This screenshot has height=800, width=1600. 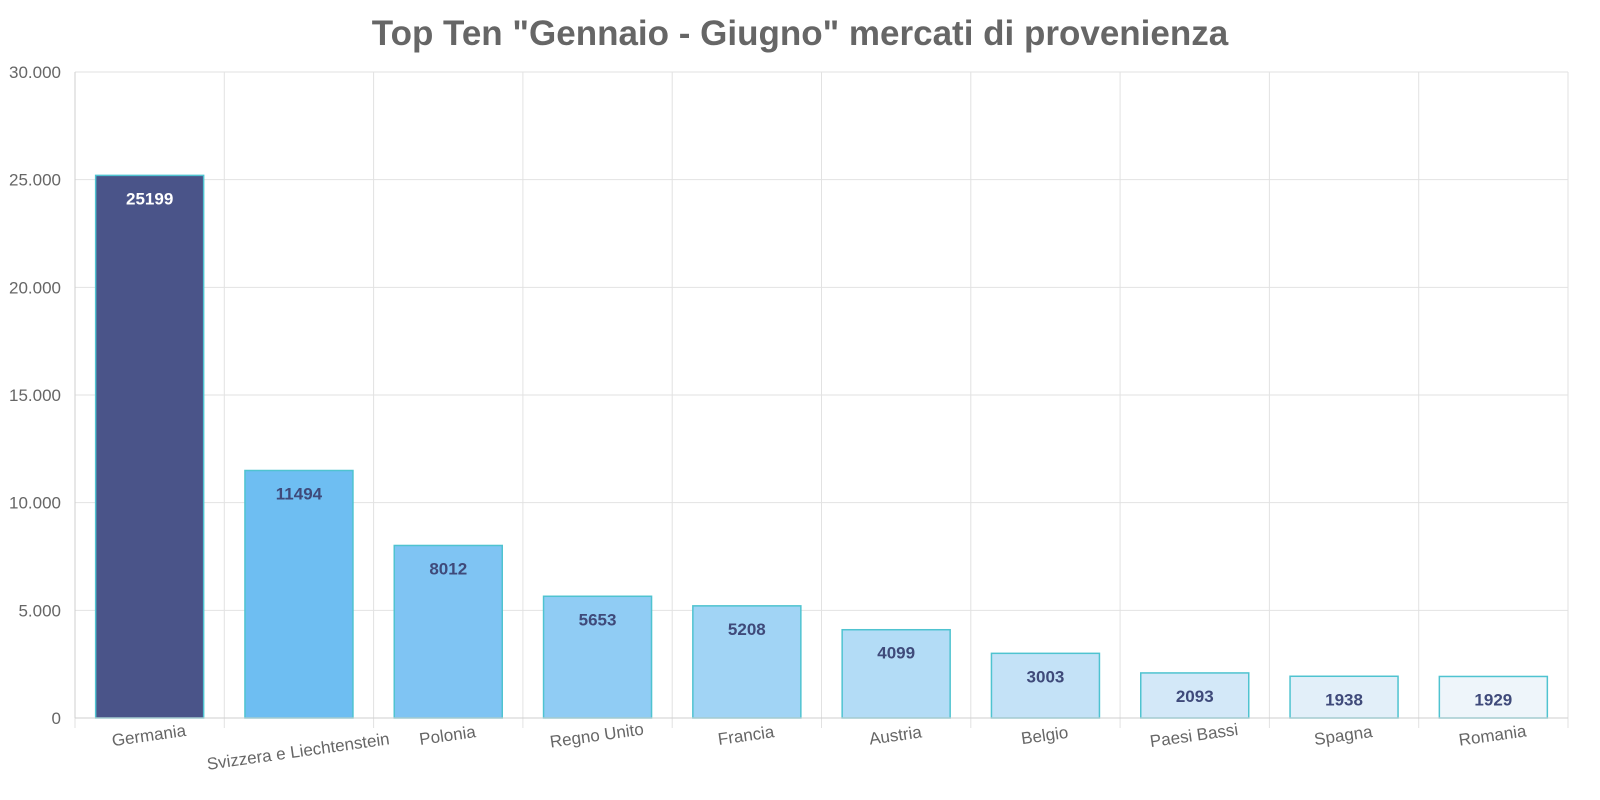 I want to click on bar-data-label: 2093, so click(x=1195, y=696).